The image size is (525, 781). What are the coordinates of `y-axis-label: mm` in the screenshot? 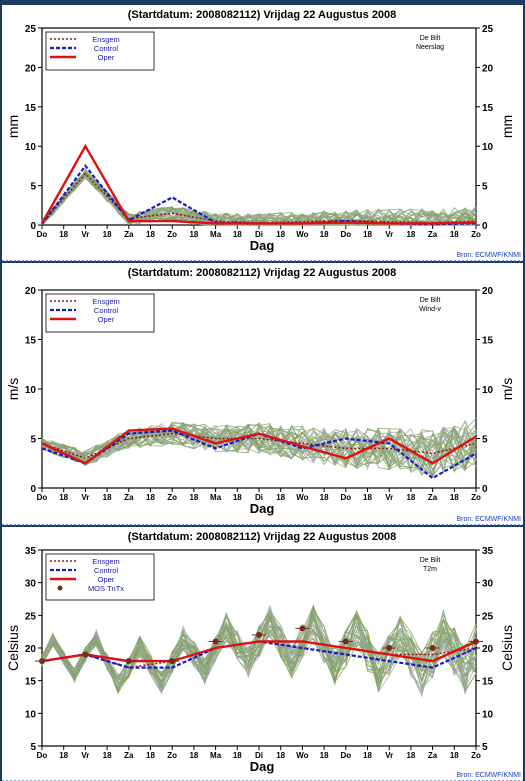 It's located at (13, 126).